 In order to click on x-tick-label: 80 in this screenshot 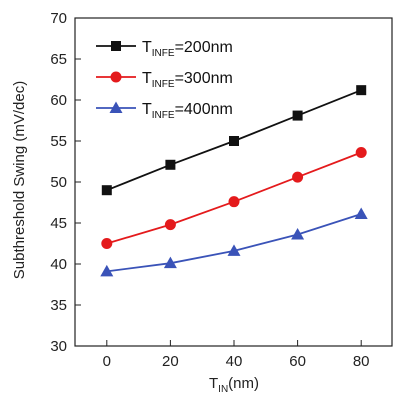, I will do `click(361, 361)`.